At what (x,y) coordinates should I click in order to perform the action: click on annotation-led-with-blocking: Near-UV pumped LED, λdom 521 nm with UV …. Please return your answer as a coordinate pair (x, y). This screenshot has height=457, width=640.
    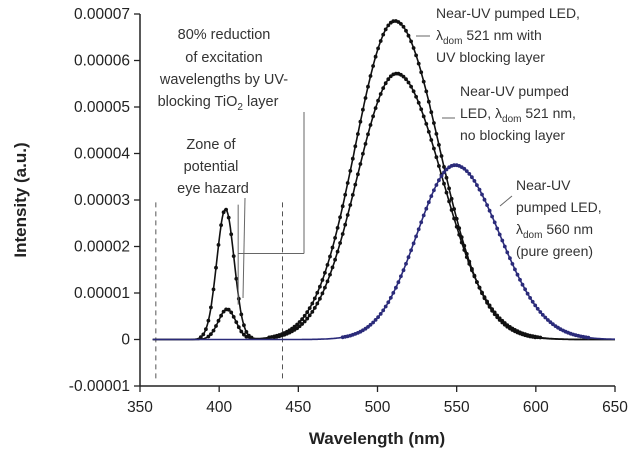
    Looking at the image, I should click on (510, 35).